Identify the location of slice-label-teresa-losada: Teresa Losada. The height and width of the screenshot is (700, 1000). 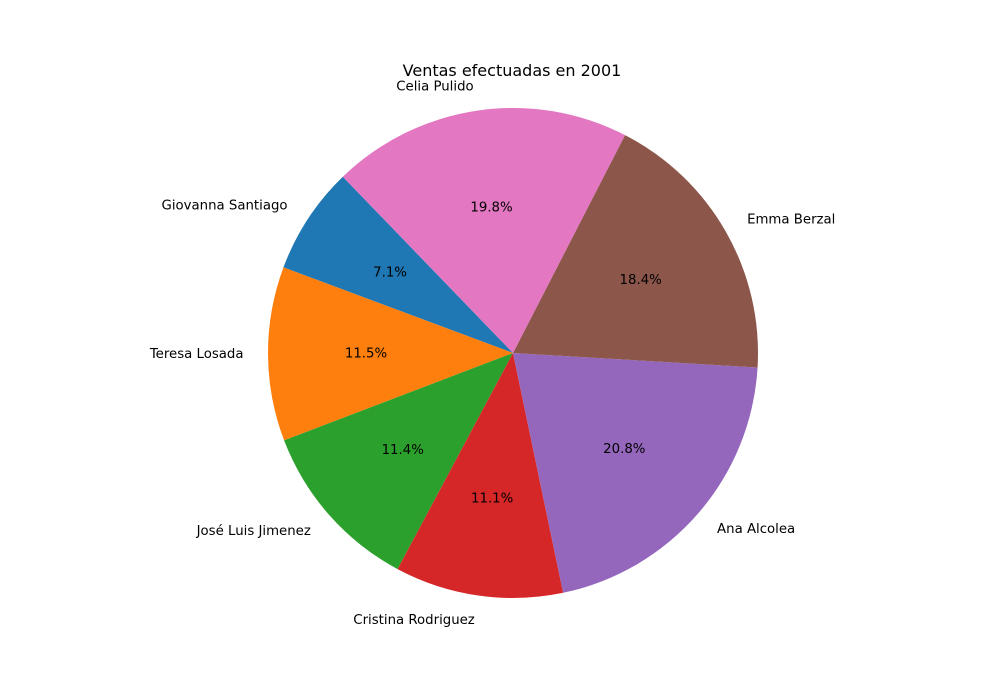
(196, 354).